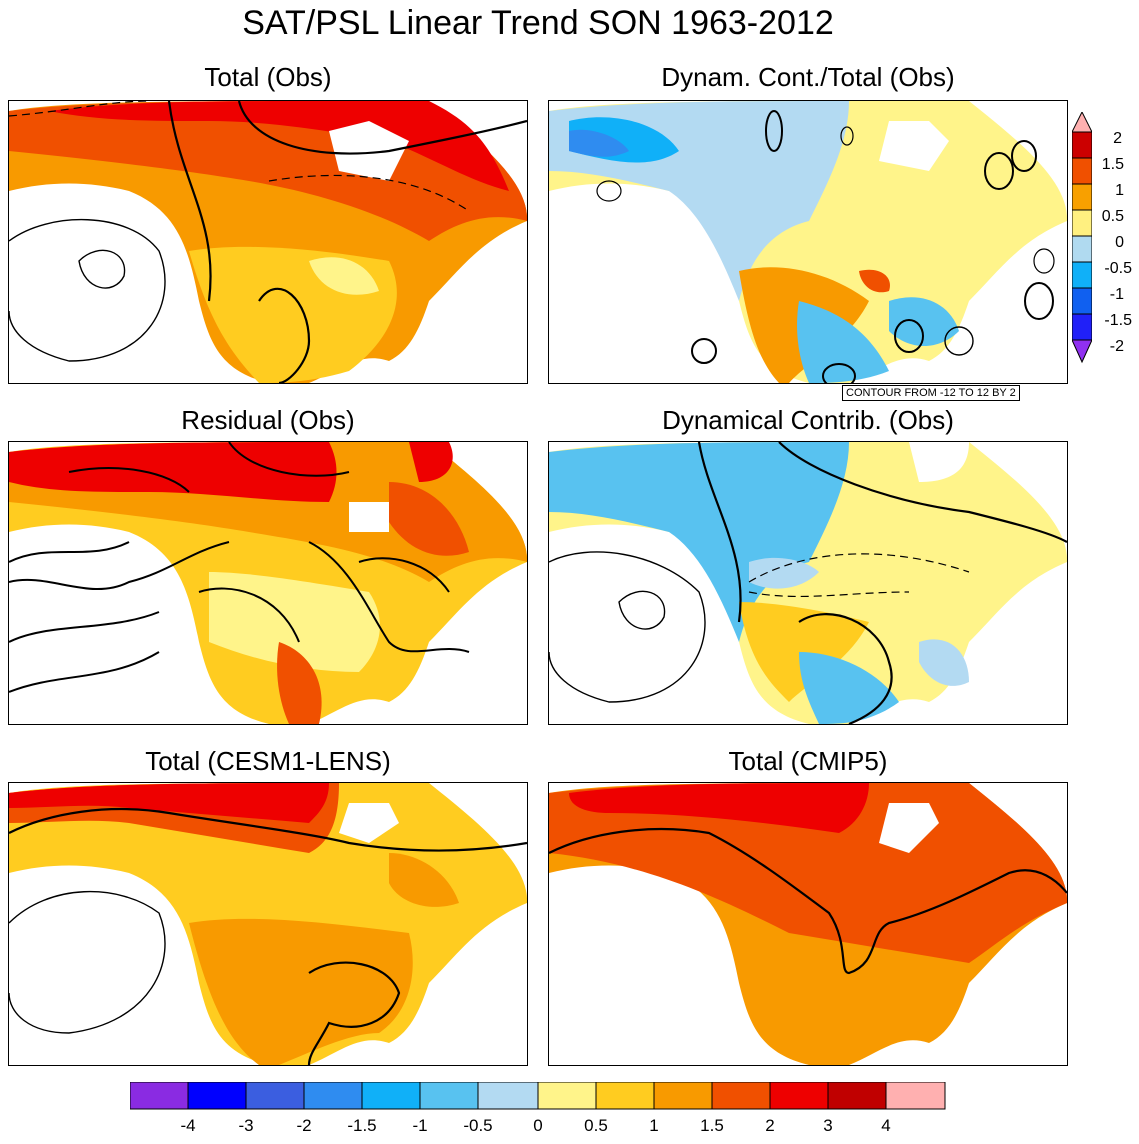  What do you see at coordinates (808, 242) in the screenshot?
I see `map-panel-dynam-cont-total-obs` at bounding box center [808, 242].